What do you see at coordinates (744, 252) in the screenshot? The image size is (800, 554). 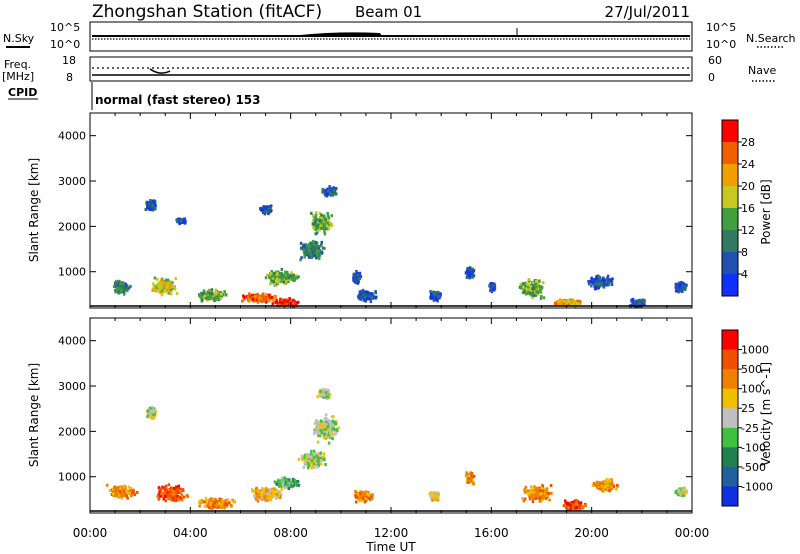 I see `colorbar-tick-label: 8` at bounding box center [744, 252].